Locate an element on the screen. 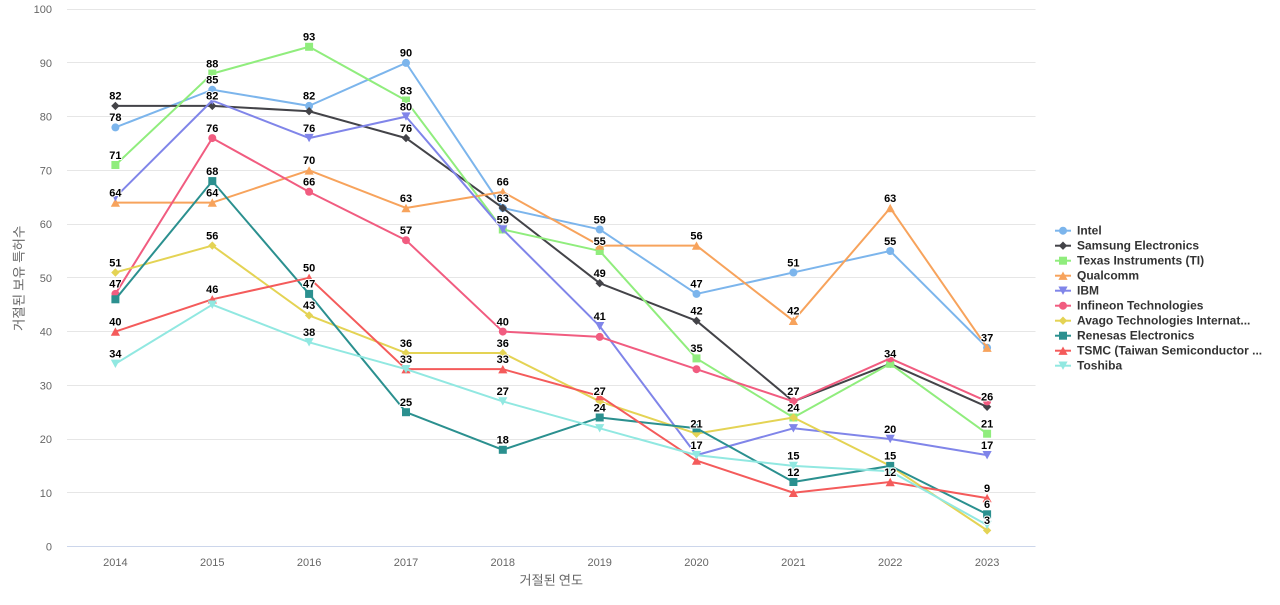 Image resolution: width=1280 pixels, height=605 pixels. svg-text: 37 is located at coordinates (987, 339).